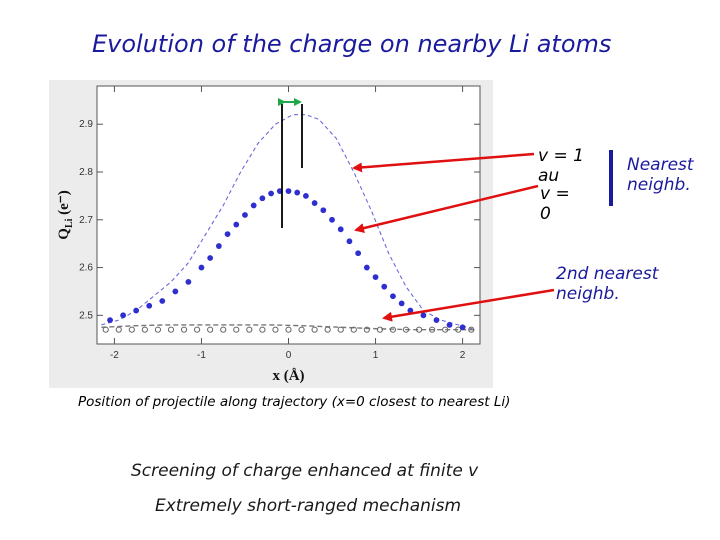 The width and height of the screenshot is (720, 540). What do you see at coordinates (86, 268) in the screenshot?
I see `y-tick-label: 2.6` at bounding box center [86, 268].